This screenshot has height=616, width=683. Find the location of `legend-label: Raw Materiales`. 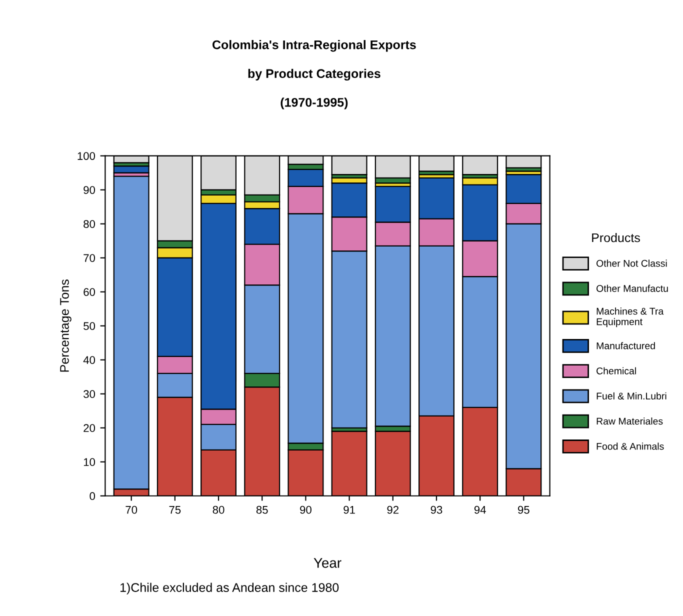

legend-label: Raw Materiales is located at coordinates (629, 421).